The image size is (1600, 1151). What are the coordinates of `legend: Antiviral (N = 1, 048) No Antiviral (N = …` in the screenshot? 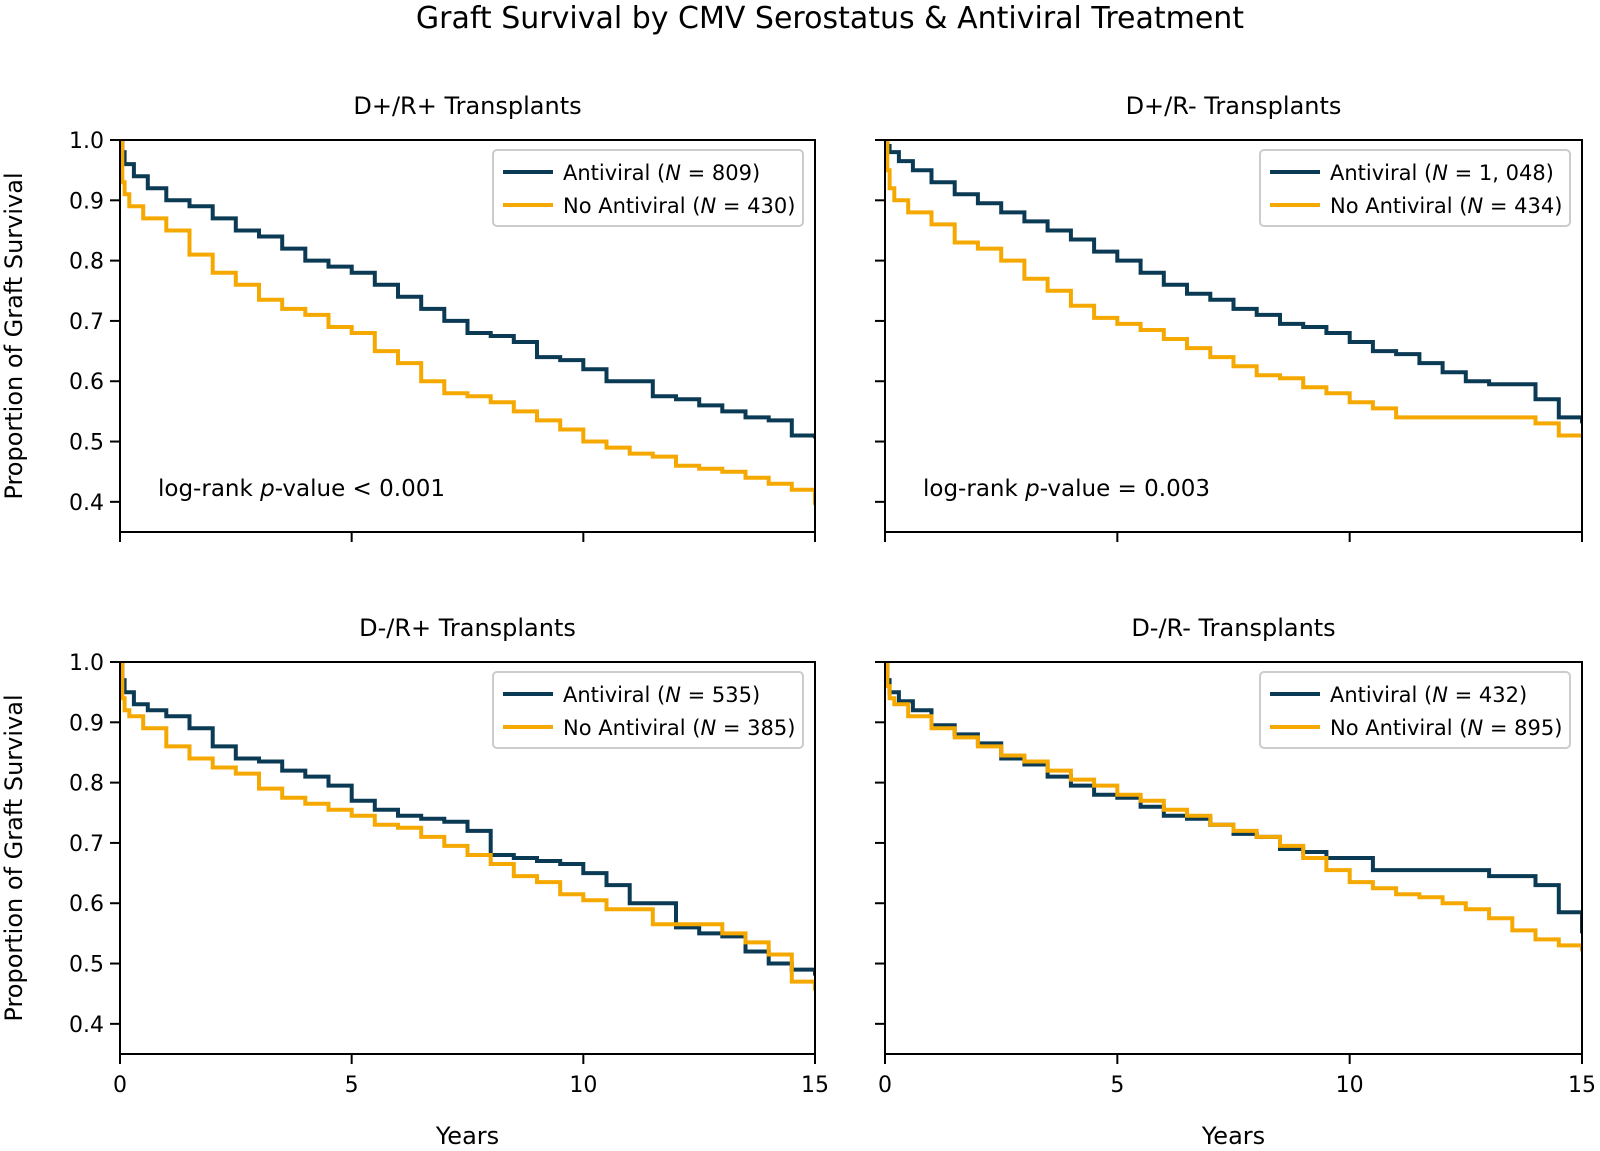 It's located at (1415, 188).